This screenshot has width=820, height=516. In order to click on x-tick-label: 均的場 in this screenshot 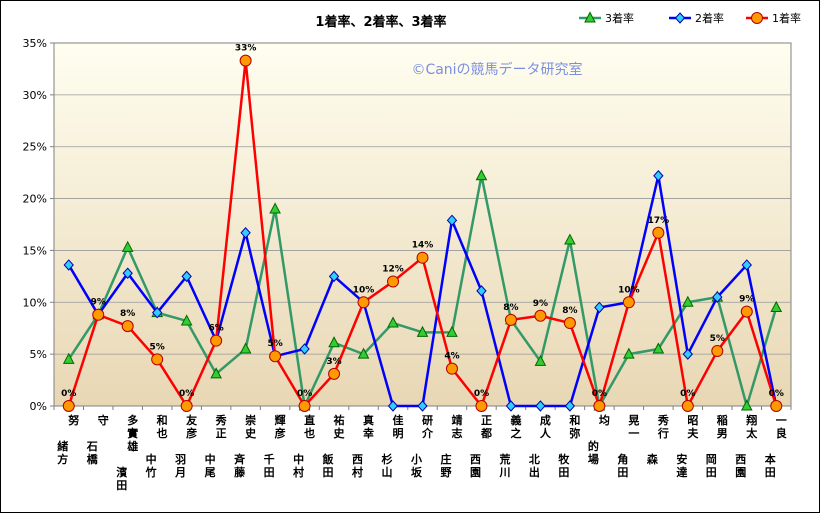, I will do `click(599, 439)`.